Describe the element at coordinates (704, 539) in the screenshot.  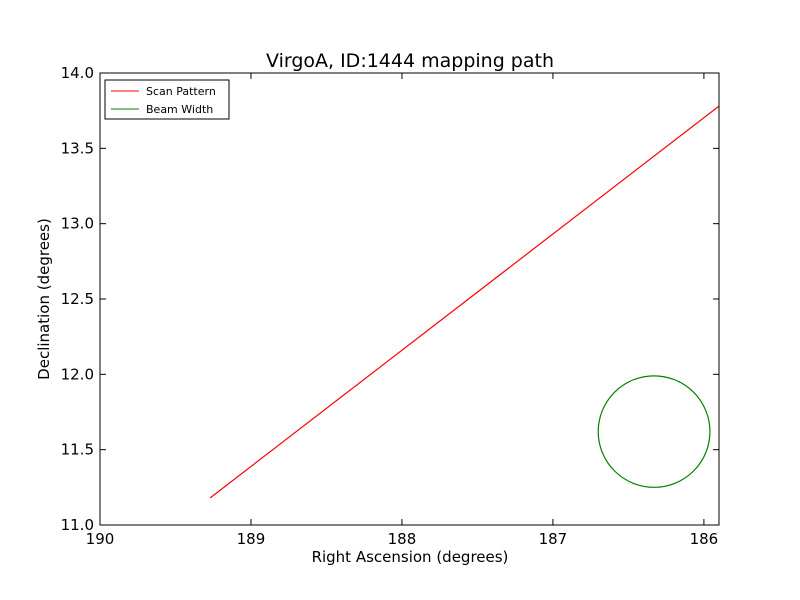
I see `x-tick-label: 186` at that location.